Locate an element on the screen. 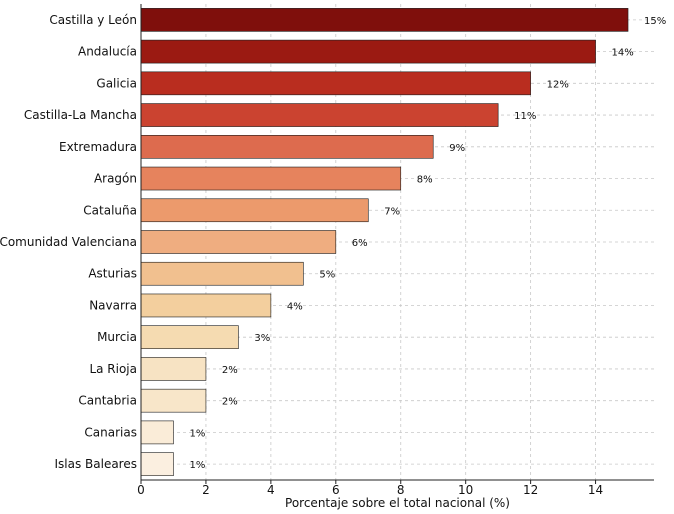 The width and height of the screenshot is (674, 514). category-label: Cataluña is located at coordinates (110, 210).